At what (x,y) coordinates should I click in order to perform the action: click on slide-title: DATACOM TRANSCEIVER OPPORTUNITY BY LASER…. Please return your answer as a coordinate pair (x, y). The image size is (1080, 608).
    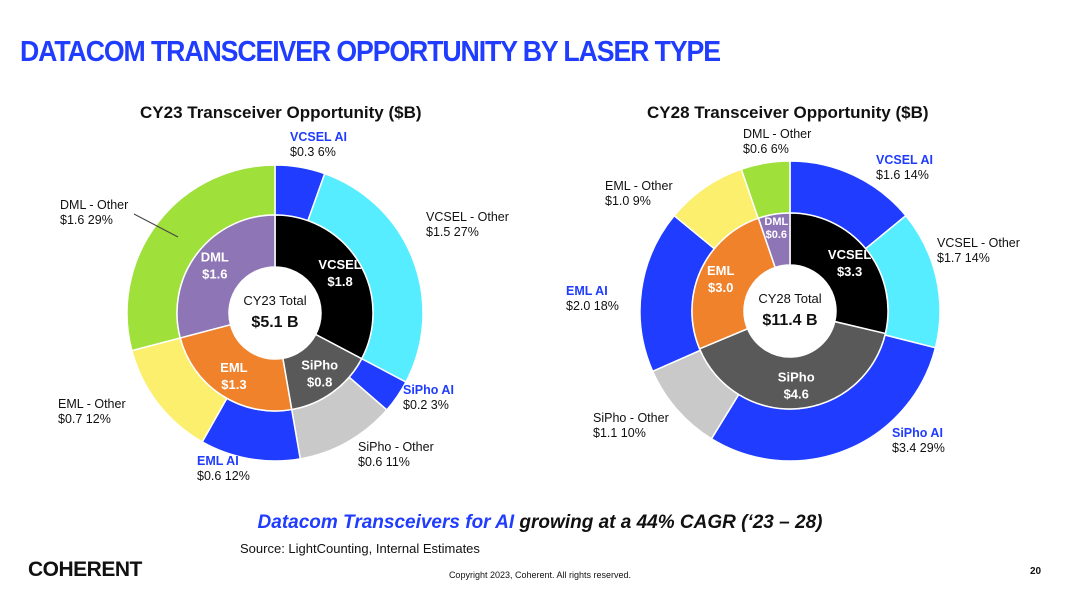
    Looking at the image, I should click on (370, 52).